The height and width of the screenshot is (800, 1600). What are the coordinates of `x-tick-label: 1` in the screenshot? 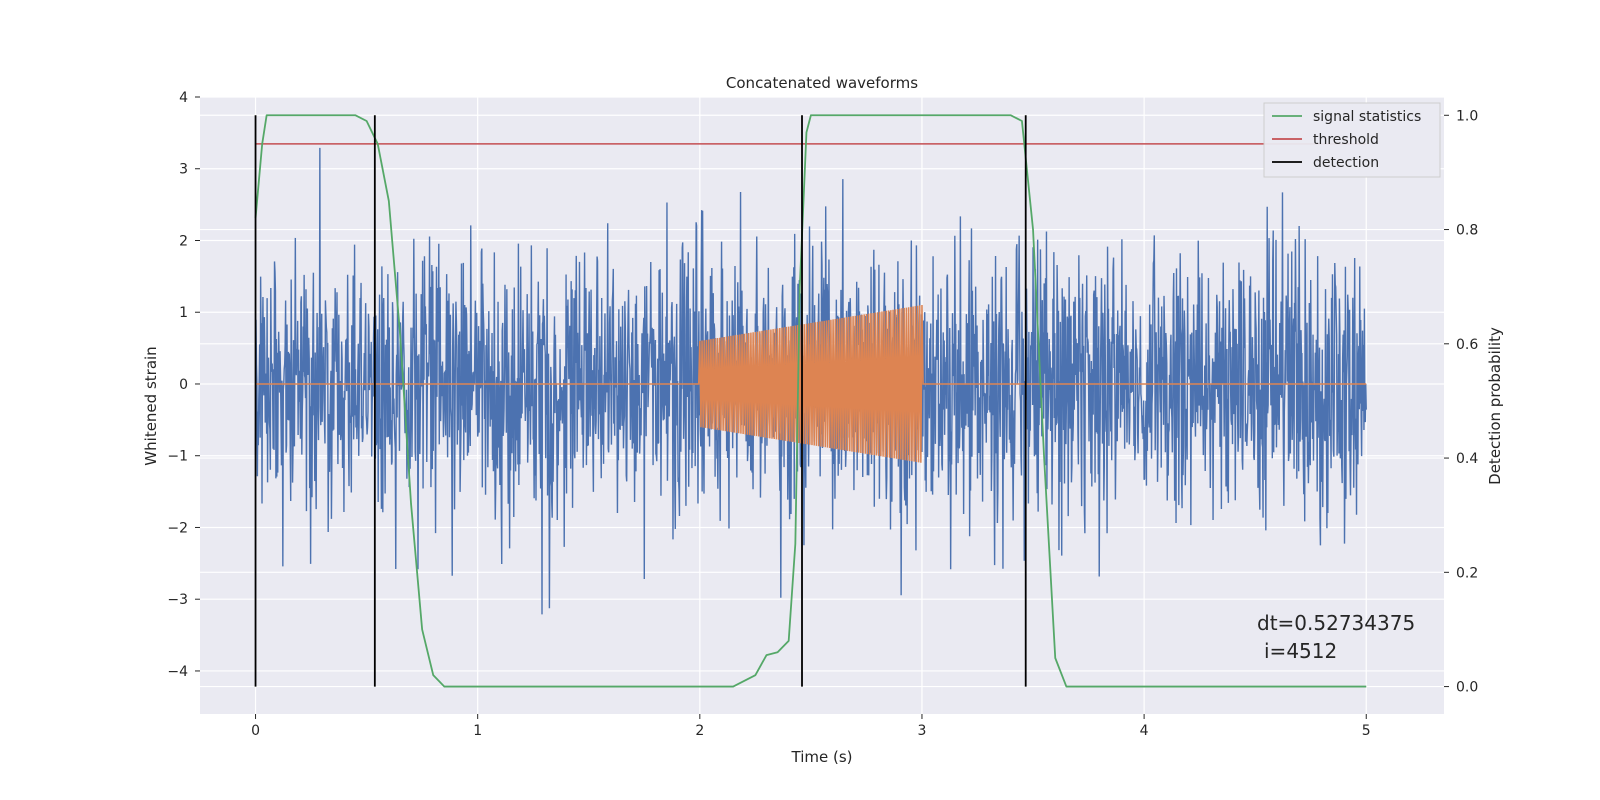 It's located at (477, 731).